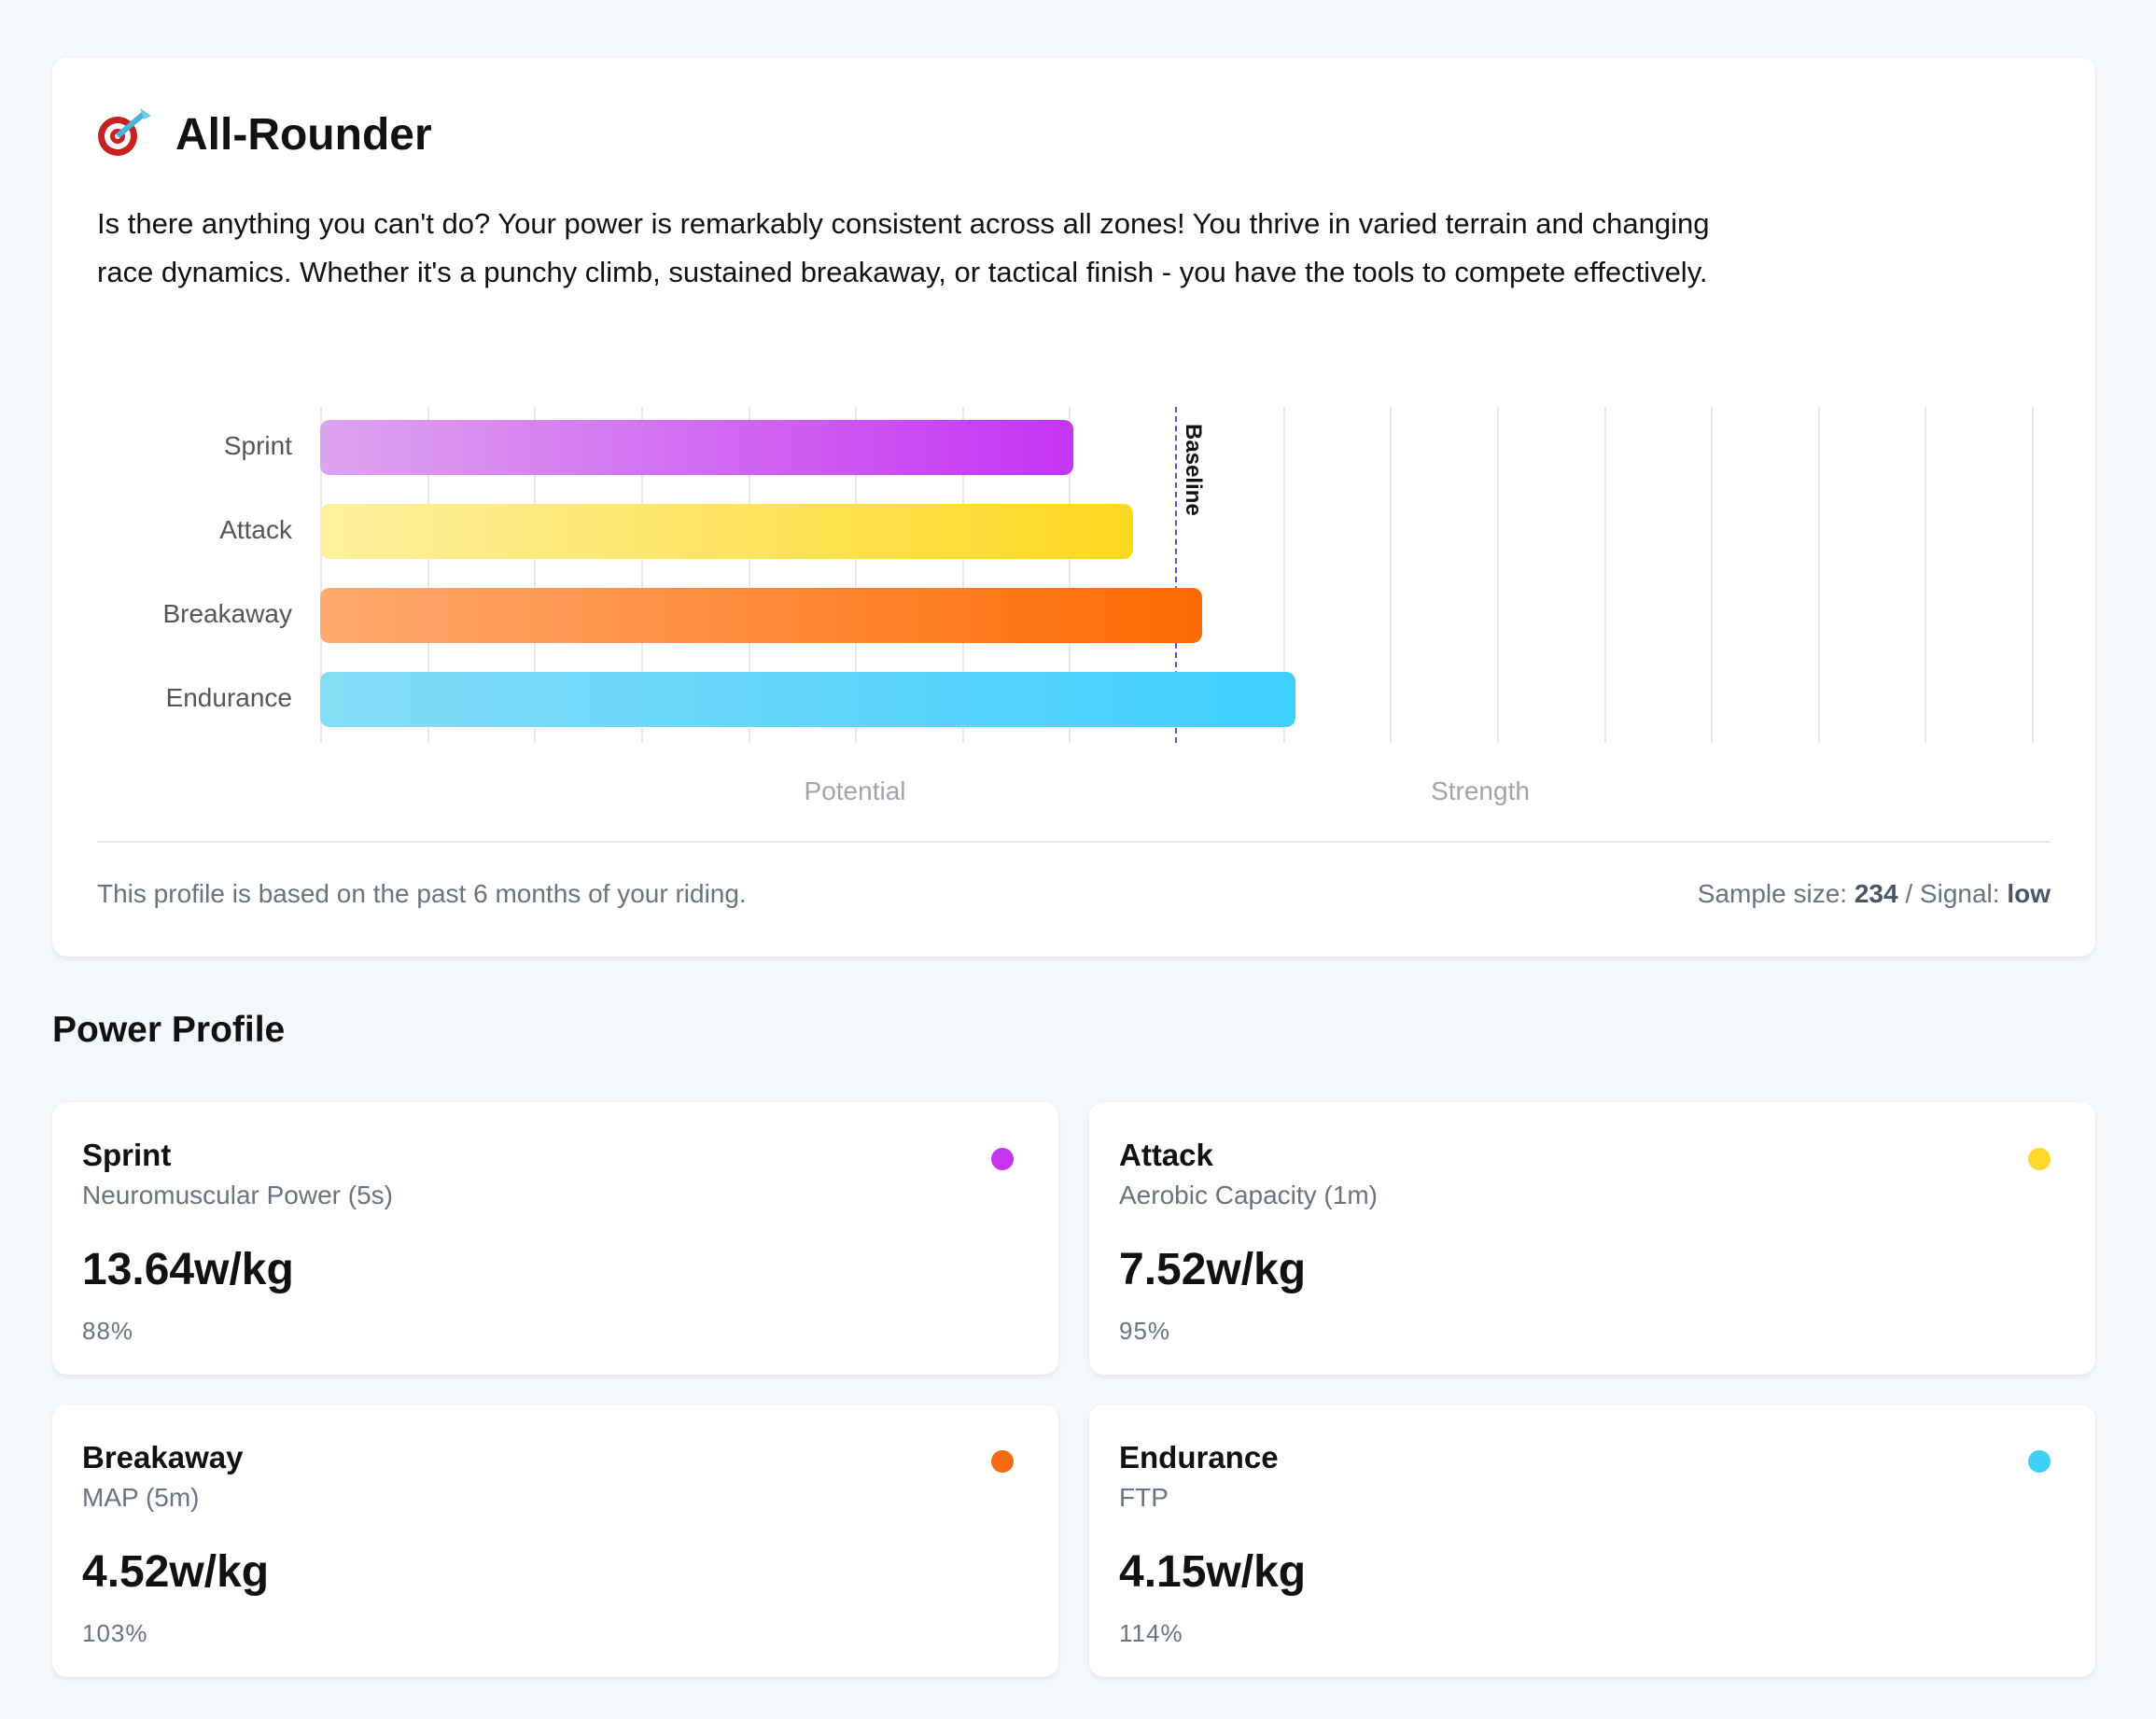 This screenshot has width=2156, height=1719. What do you see at coordinates (228, 697) in the screenshot?
I see `y-label: Endurance` at bounding box center [228, 697].